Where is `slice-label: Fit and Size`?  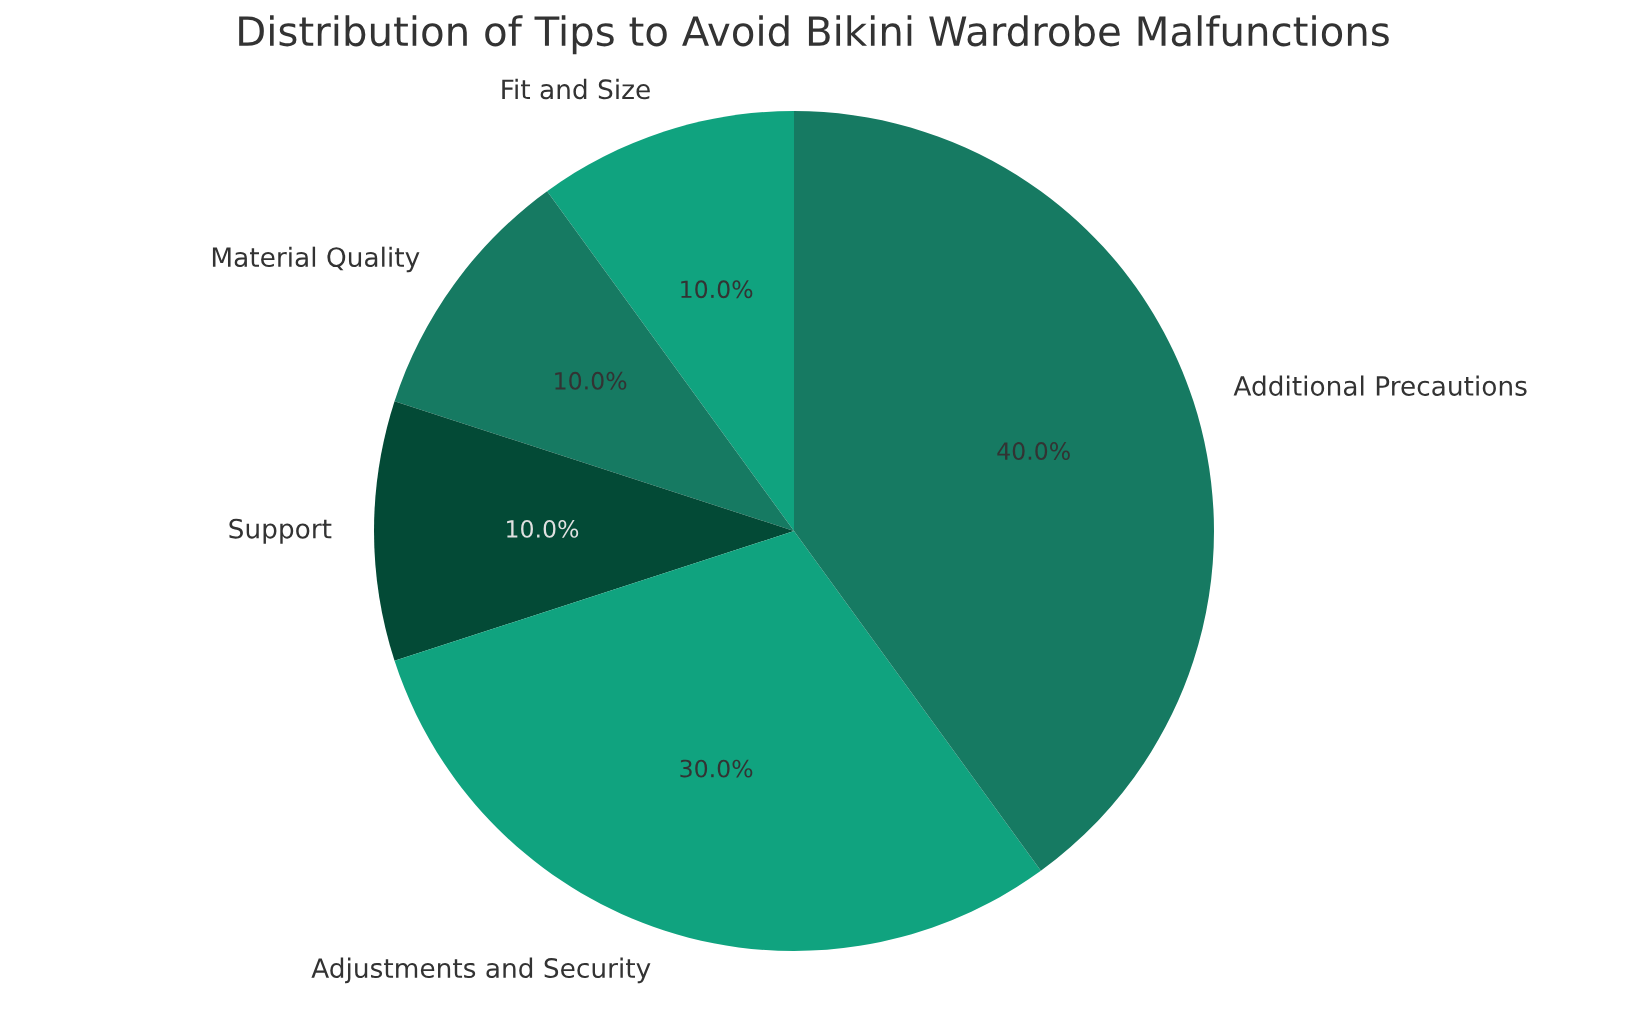
slice-label: Fit and Size is located at coordinates (576, 89).